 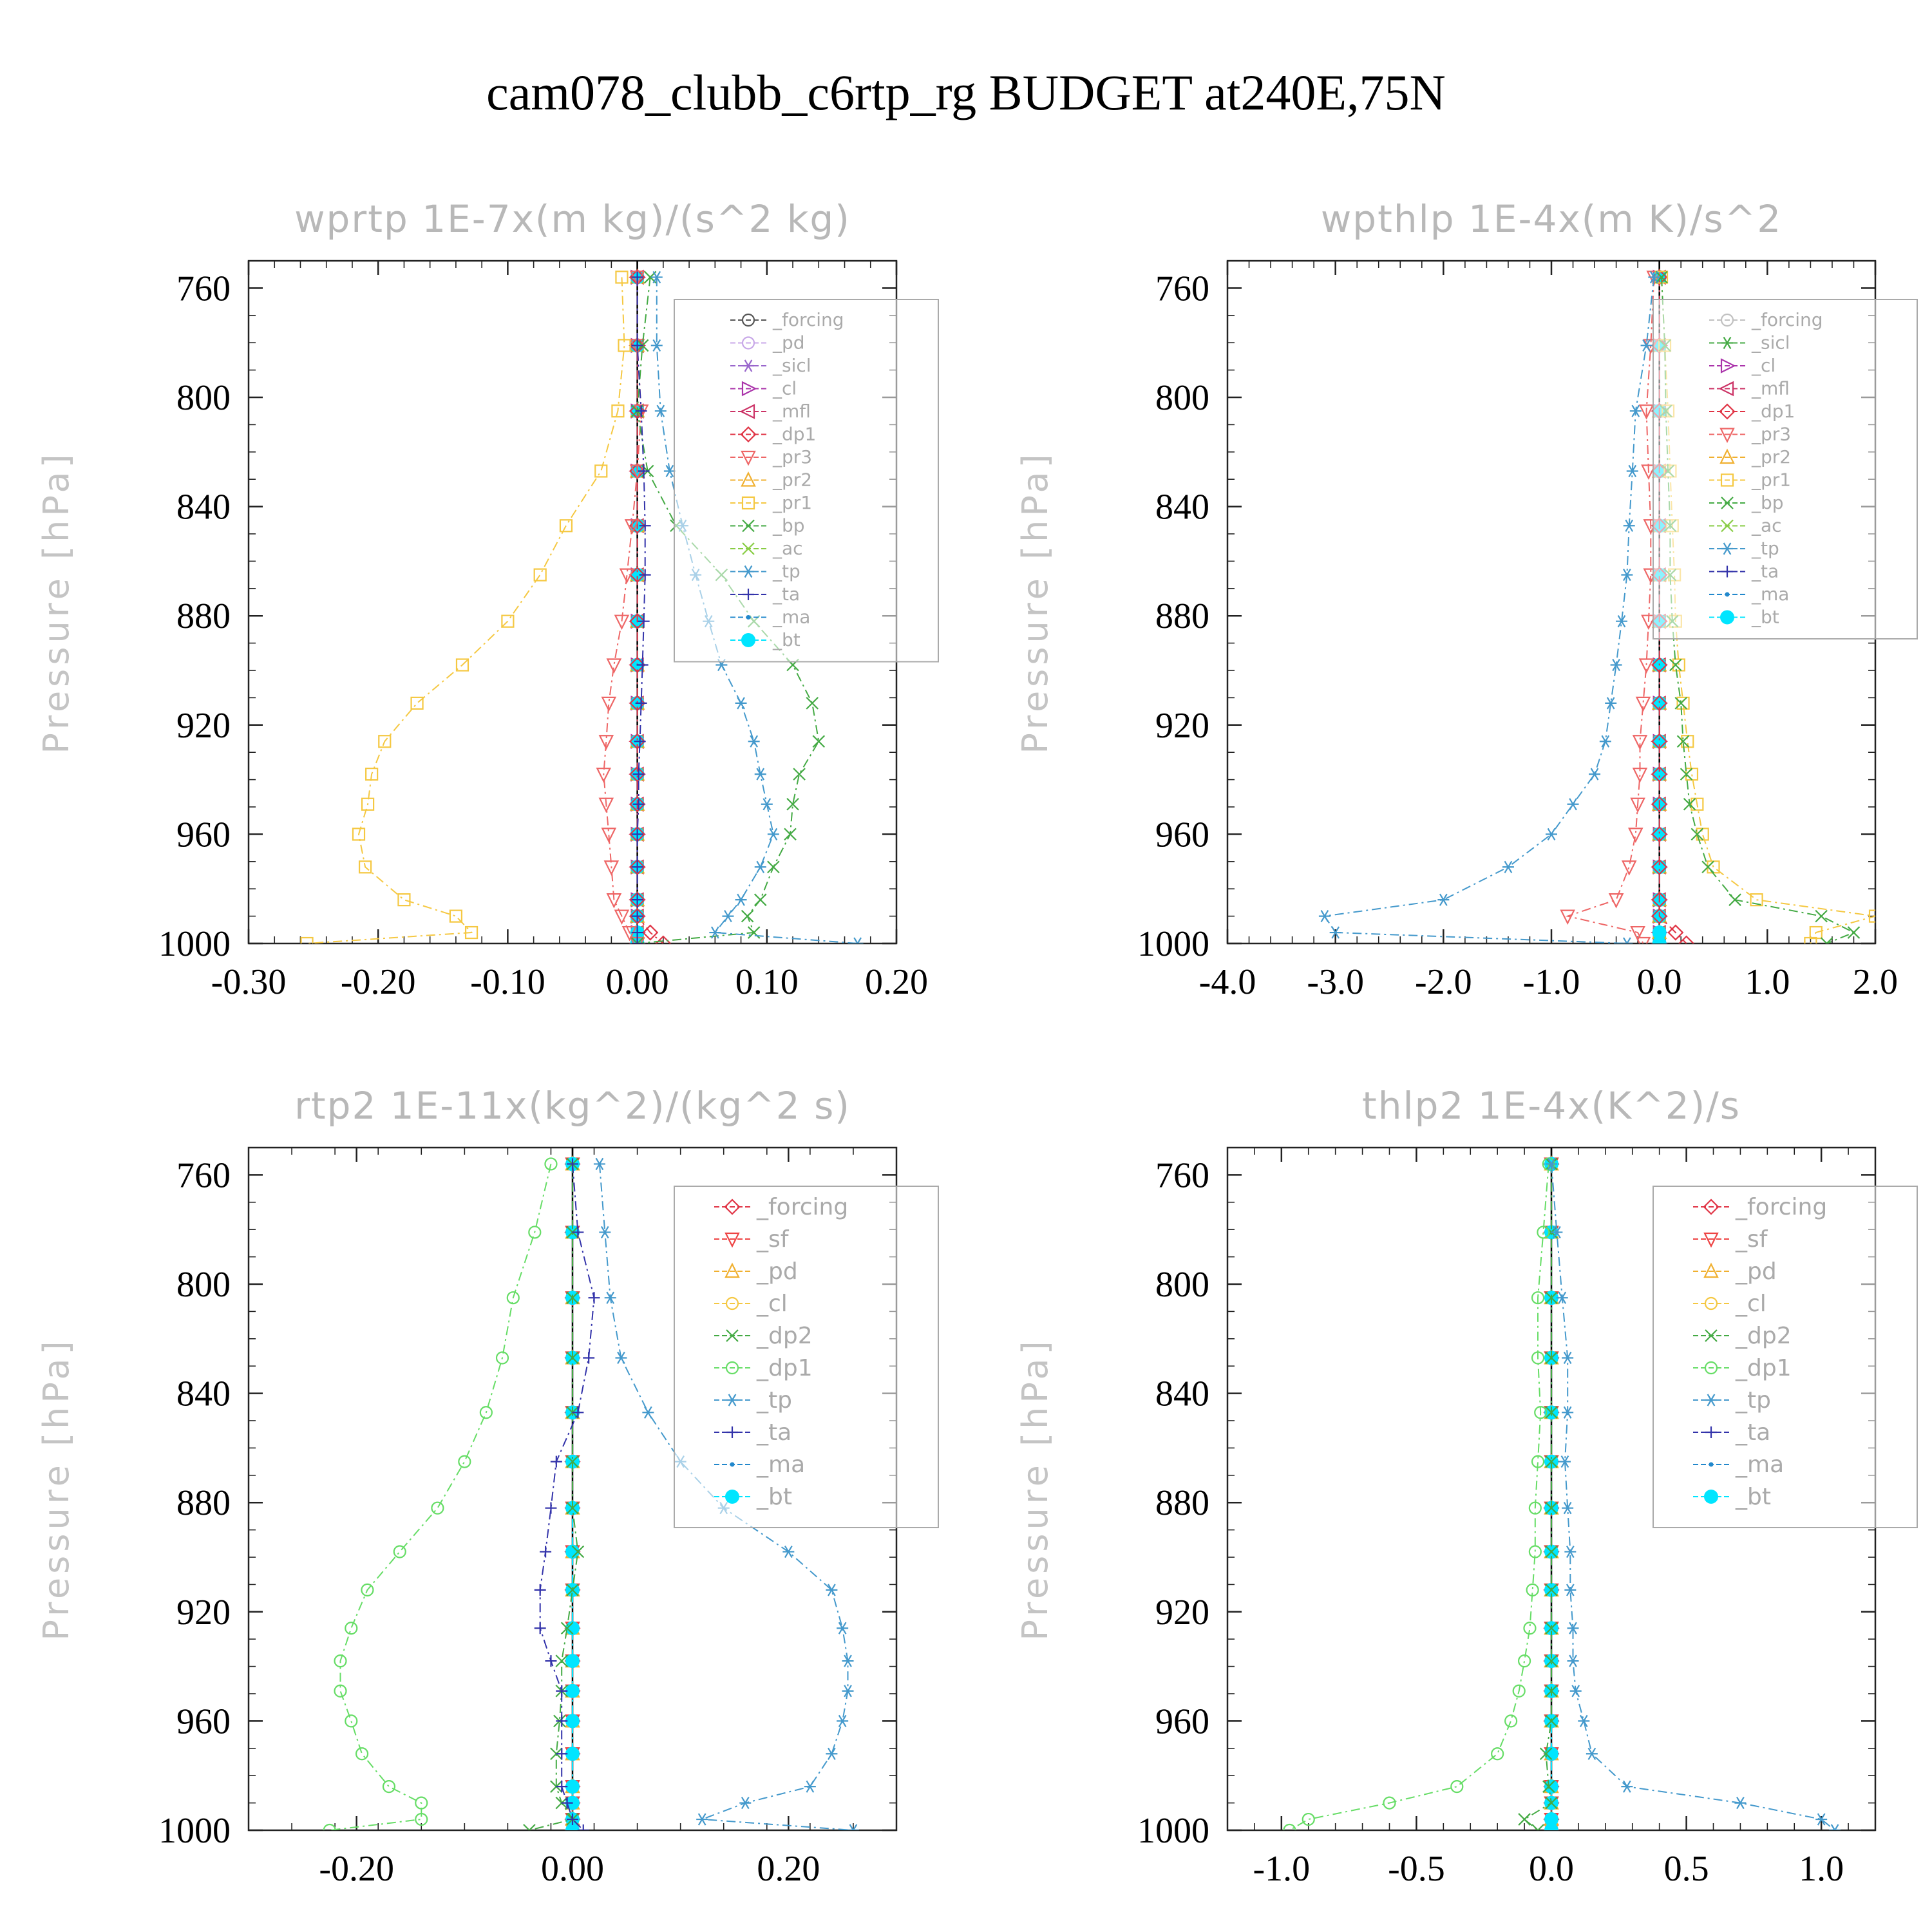 What do you see at coordinates (572, 219) in the screenshot?
I see `panel-title: wprtp 1E-7x(m kg)/(s^2 kg)` at bounding box center [572, 219].